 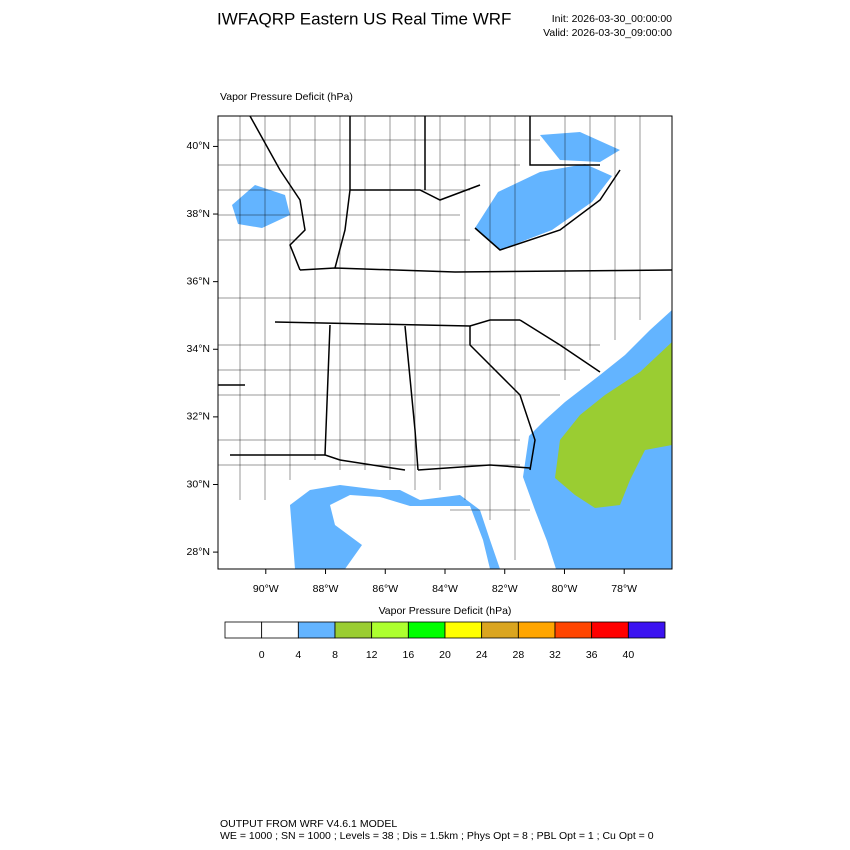 I want to click on lat-tick-label: 28°N, so click(x=198, y=552).